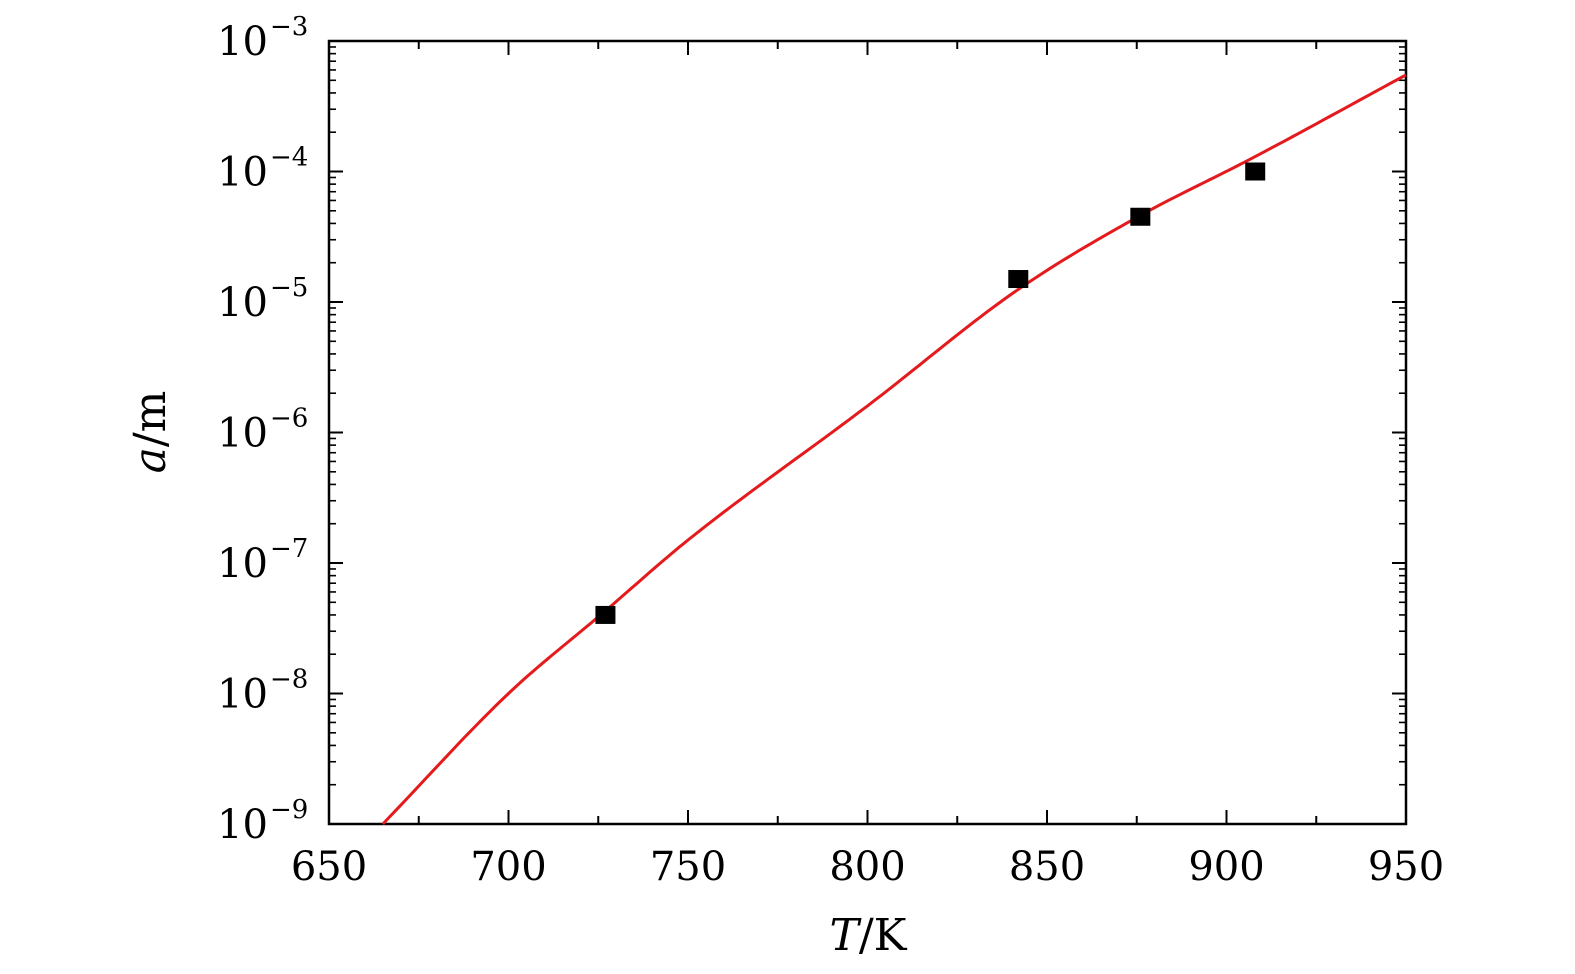 Image resolution: width=1575 pixels, height=974 pixels. I want to click on y-tick-label-exponent: −4, so click(289, 158).